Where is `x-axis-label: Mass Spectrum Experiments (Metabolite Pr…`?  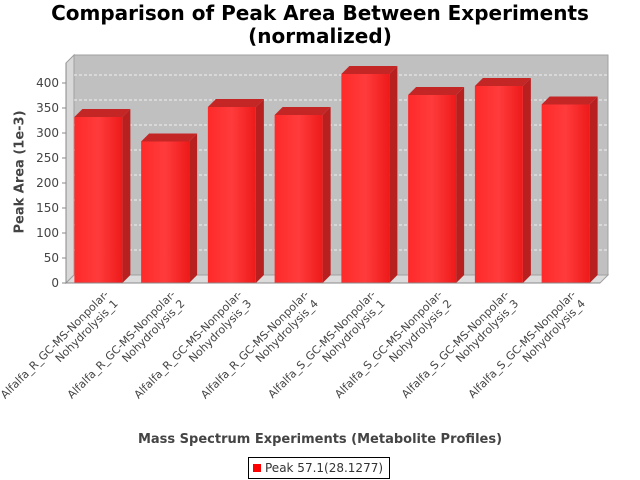
x-axis-label: Mass Spectrum Experiments (Metabolite Pr… is located at coordinates (320, 439).